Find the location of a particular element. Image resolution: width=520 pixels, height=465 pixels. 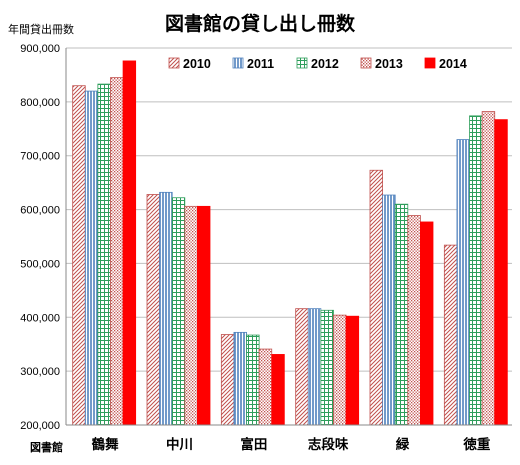

category-label: 中川 is located at coordinates (179, 444).